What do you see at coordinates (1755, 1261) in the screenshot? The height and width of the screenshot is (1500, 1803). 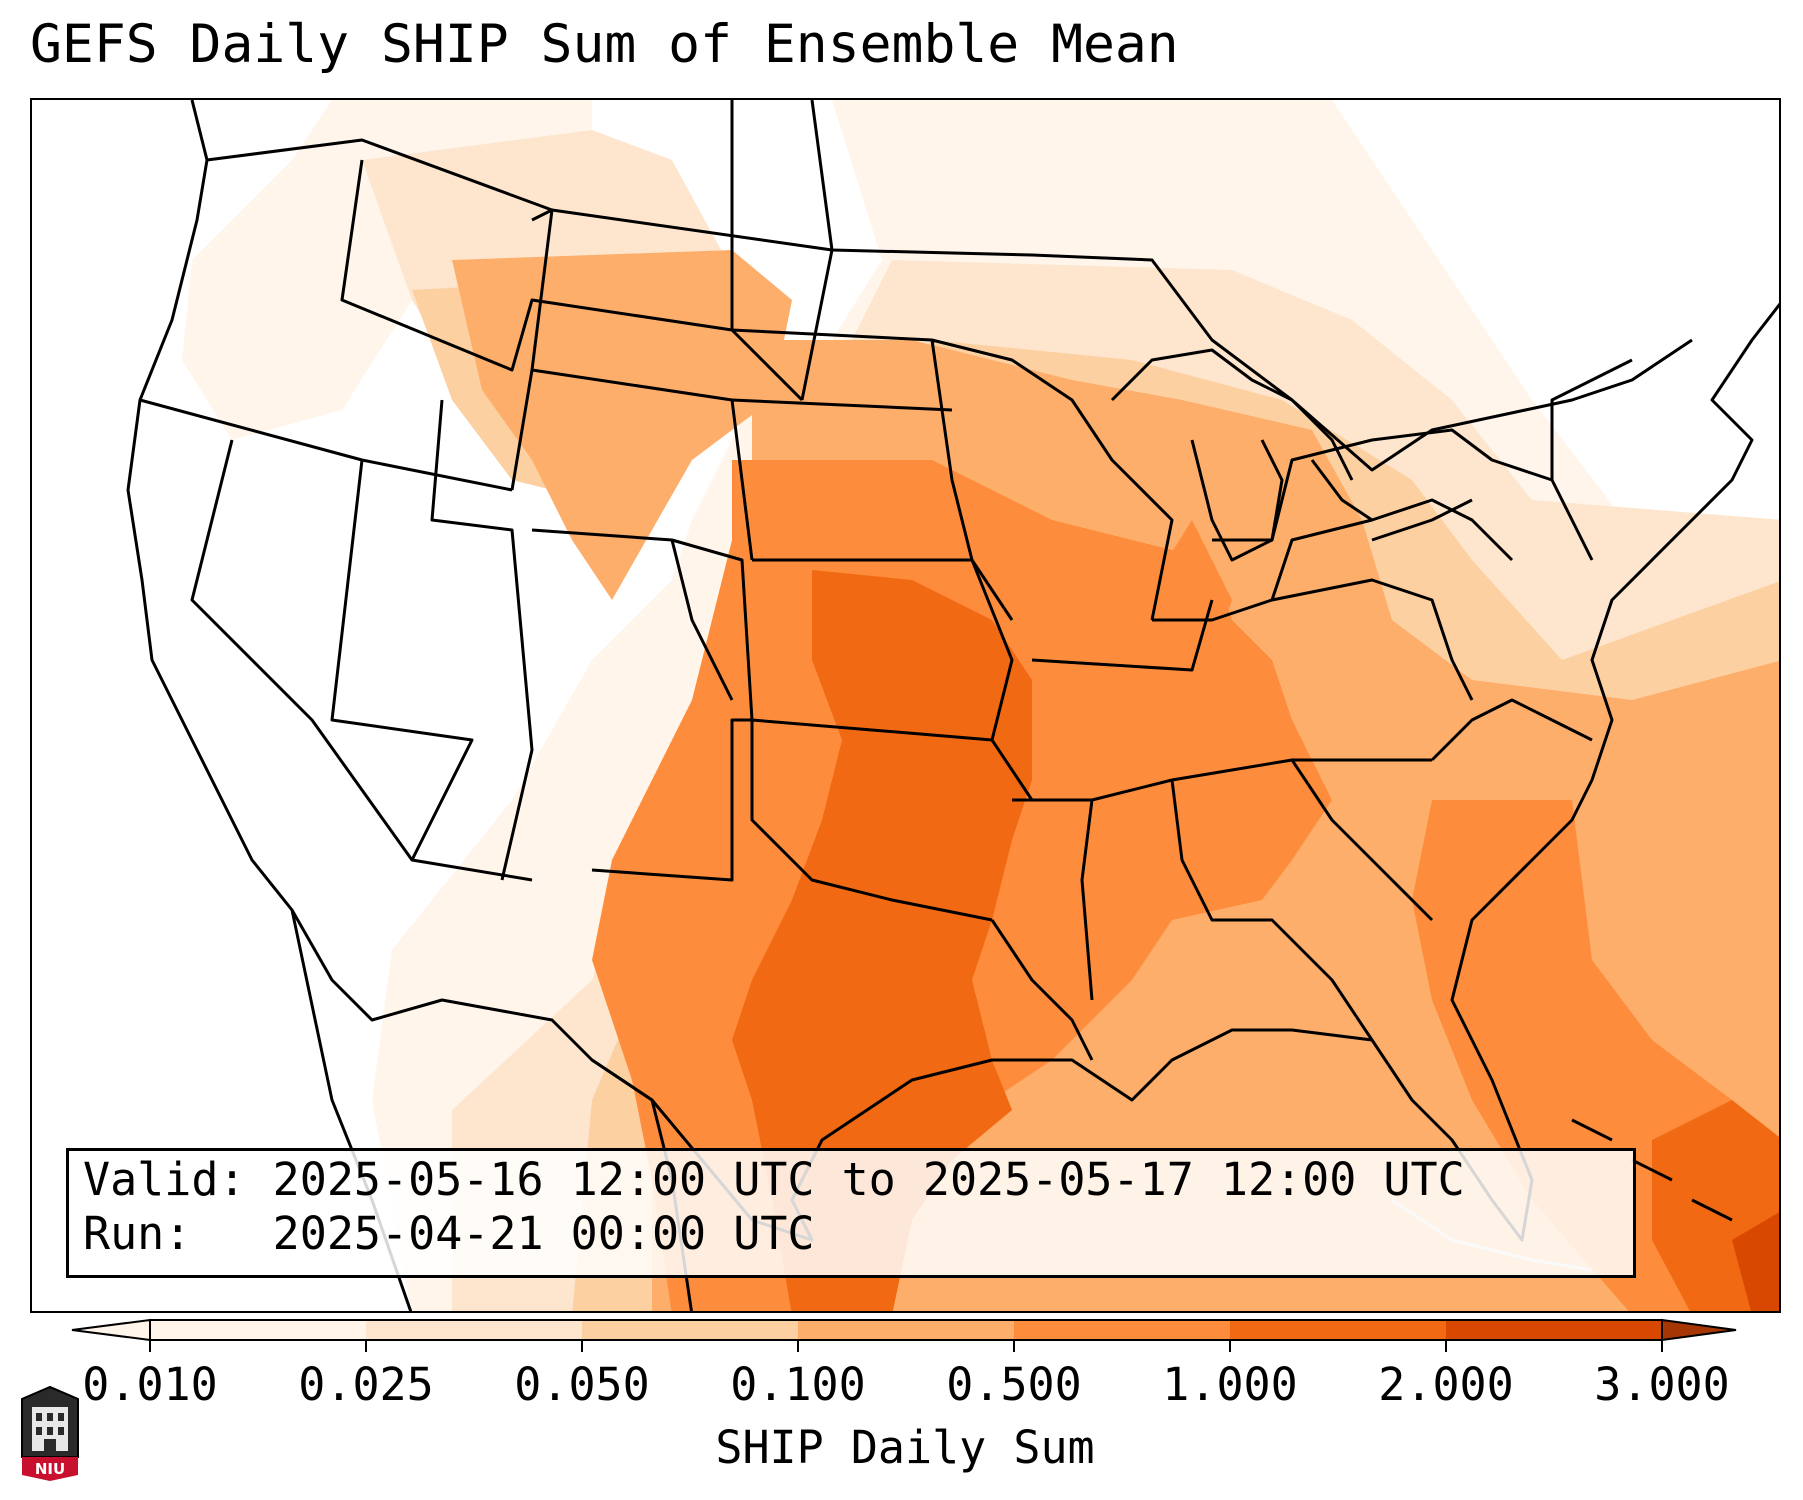 I see `shading-highest` at bounding box center [1755, 1261].